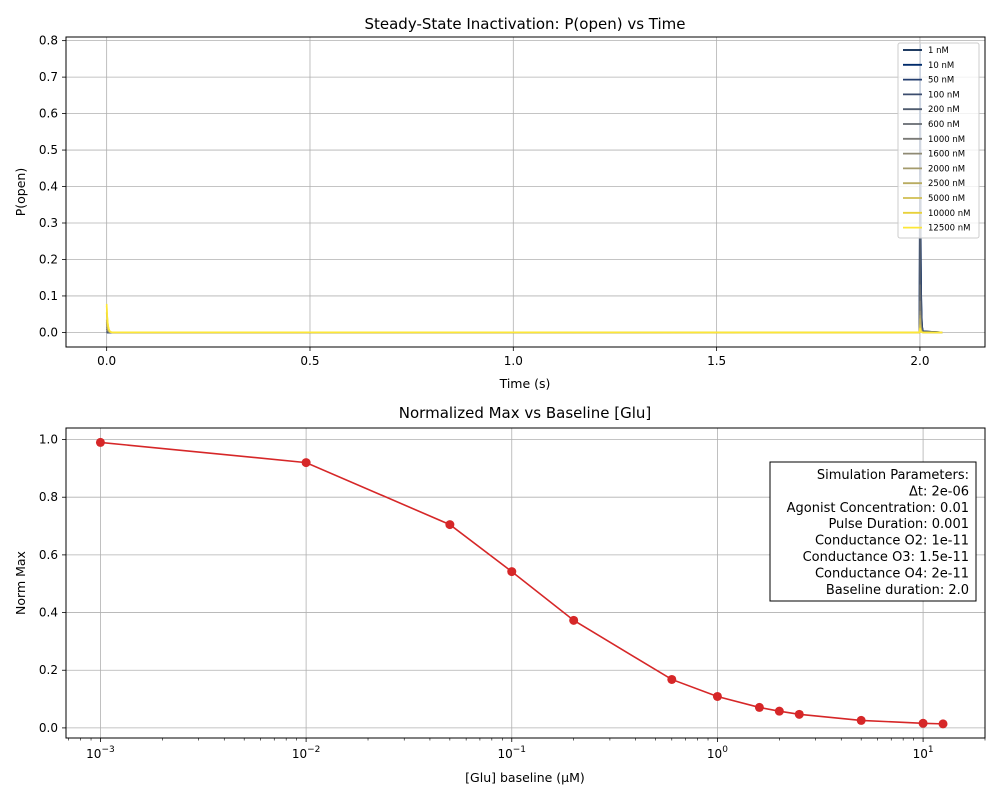 The height and width of the screenshot is (800, 1000). I want to click on chart1-legend-label: 10000 nM, so click(949, 214).